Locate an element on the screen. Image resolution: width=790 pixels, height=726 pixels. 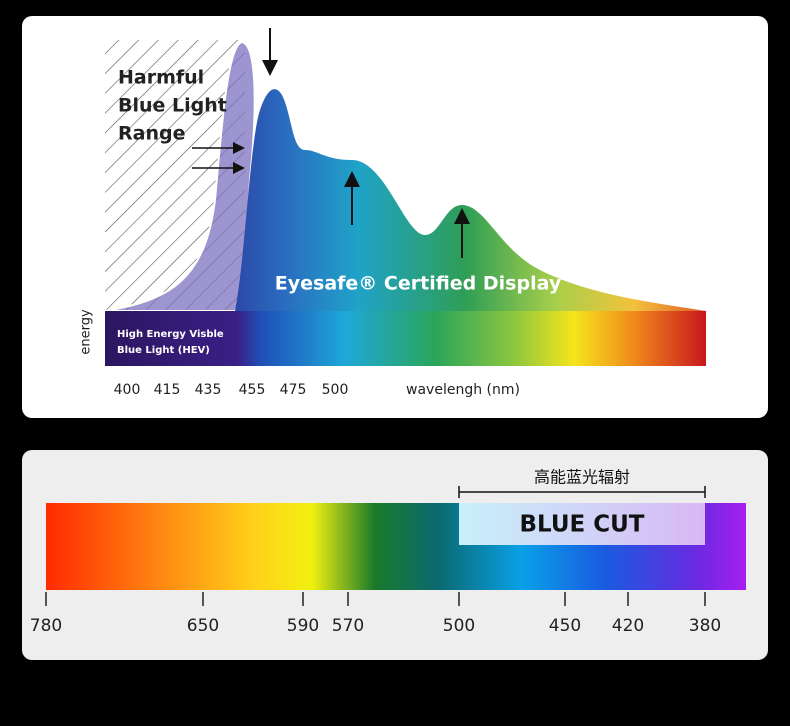
x-axis-label: wavelengh (nm) is located at coordinates (463, 390).